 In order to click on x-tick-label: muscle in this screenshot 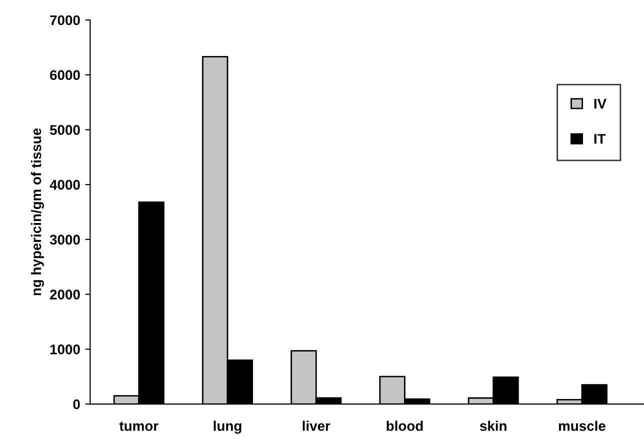, I will do `click(582, 425)`.